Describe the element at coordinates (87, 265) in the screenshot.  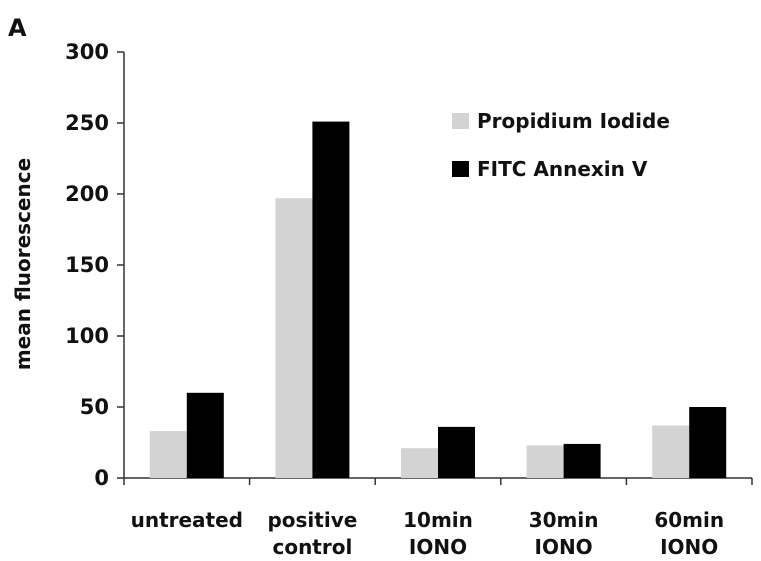
I see `y-tick-label: 150` at that location.